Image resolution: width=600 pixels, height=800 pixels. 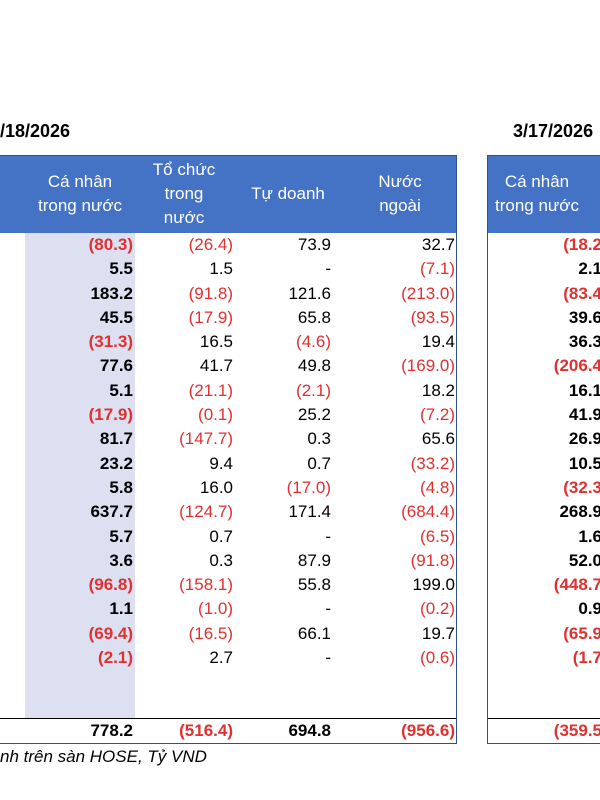 What do you see at coordinates (300, 609) in the screenshot?
I see `table-row: 1.1 (1.0) - (0.2) 0.9` at bounding box center [300, 609].